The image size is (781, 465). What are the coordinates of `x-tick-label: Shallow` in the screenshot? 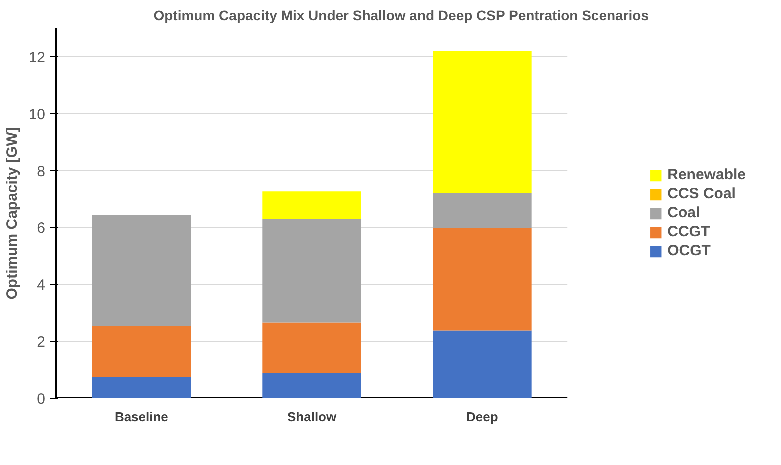 It's located at (312, 417).